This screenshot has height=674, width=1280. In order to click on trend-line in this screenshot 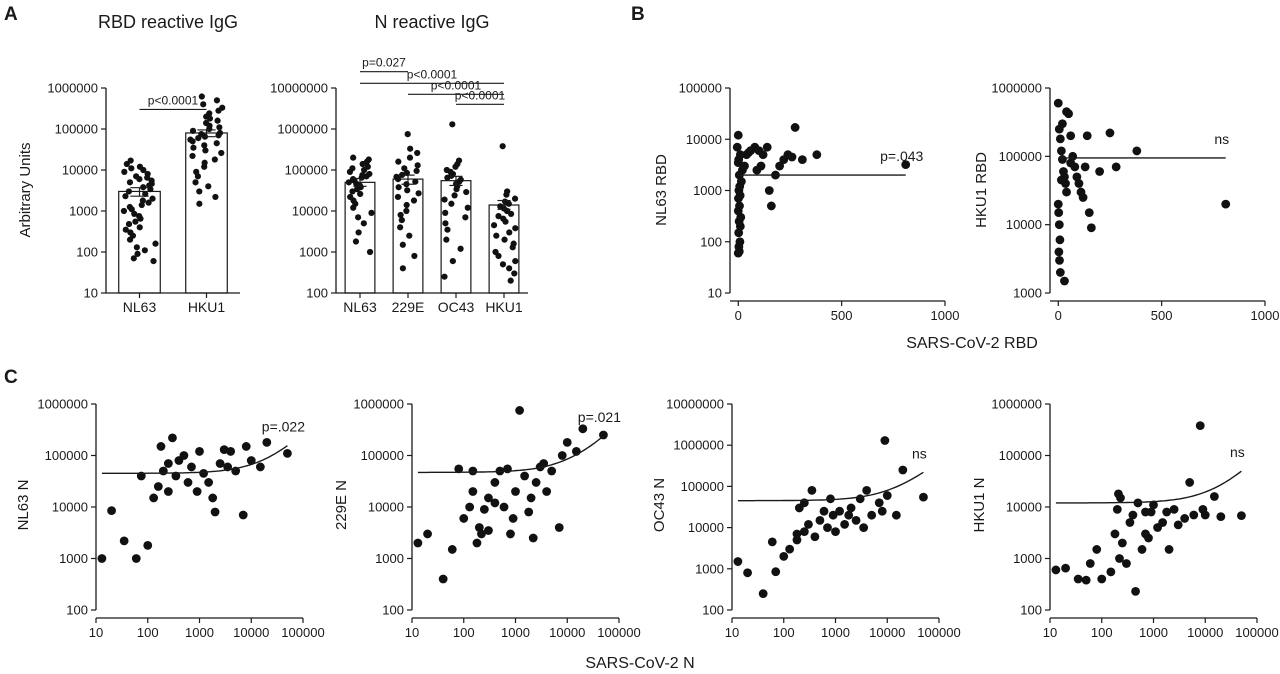, I will do `click(194, 459)`.